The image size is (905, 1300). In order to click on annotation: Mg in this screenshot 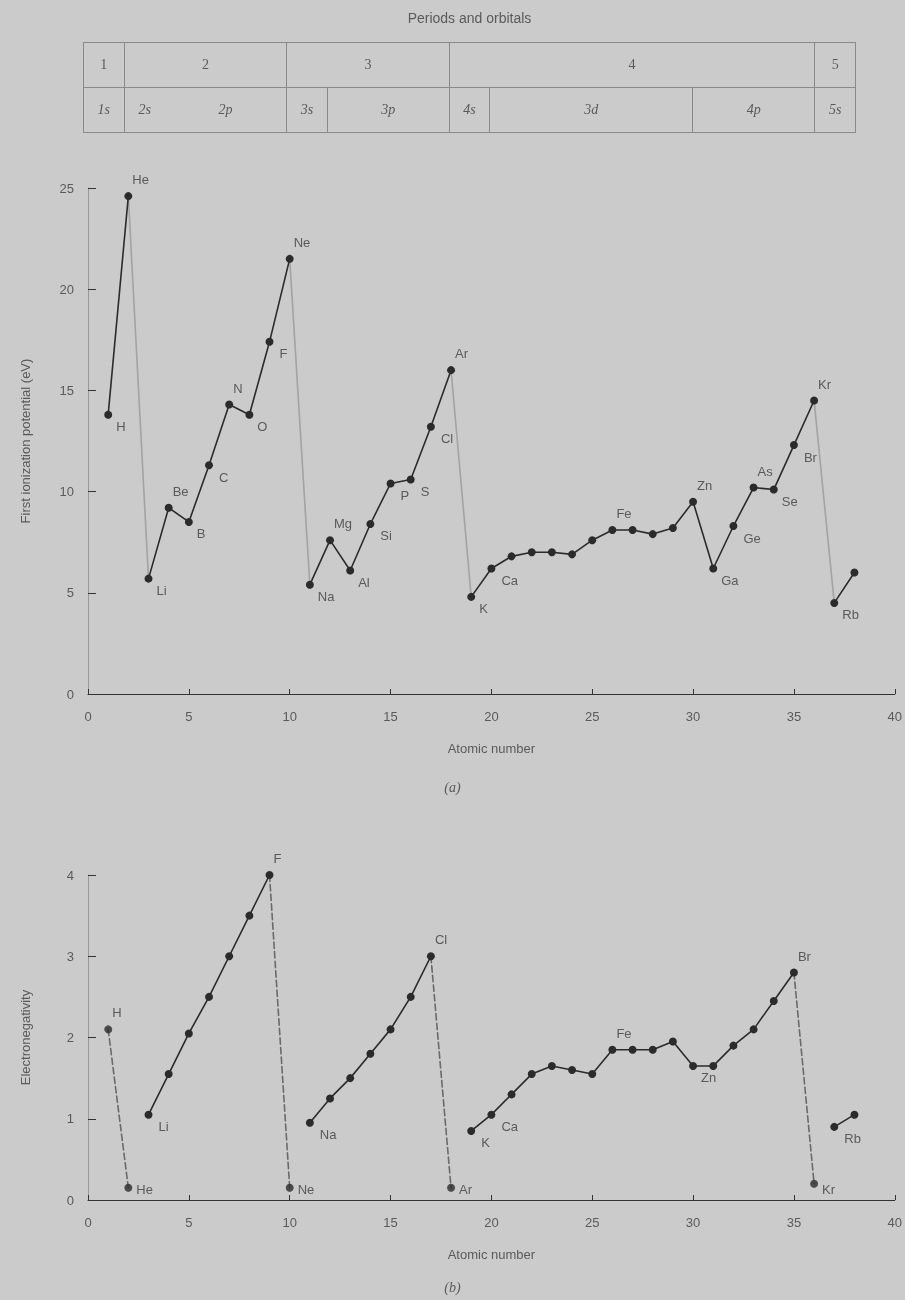, I will do `click(343, 524)`.